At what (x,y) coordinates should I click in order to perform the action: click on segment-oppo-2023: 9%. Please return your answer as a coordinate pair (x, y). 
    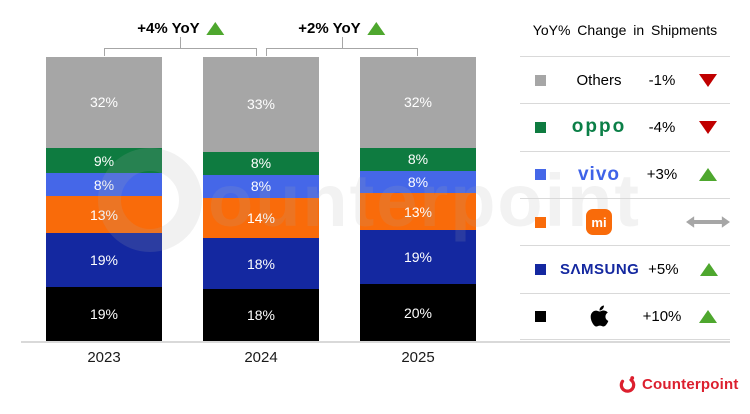
    Looking at the image, I should click on (104, 160).